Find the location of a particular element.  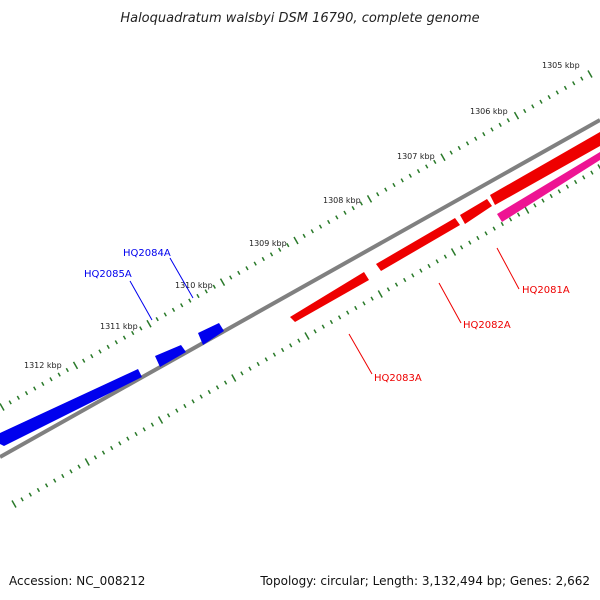

gene-arrow-hq2082a is located at coordinates (418, 244).